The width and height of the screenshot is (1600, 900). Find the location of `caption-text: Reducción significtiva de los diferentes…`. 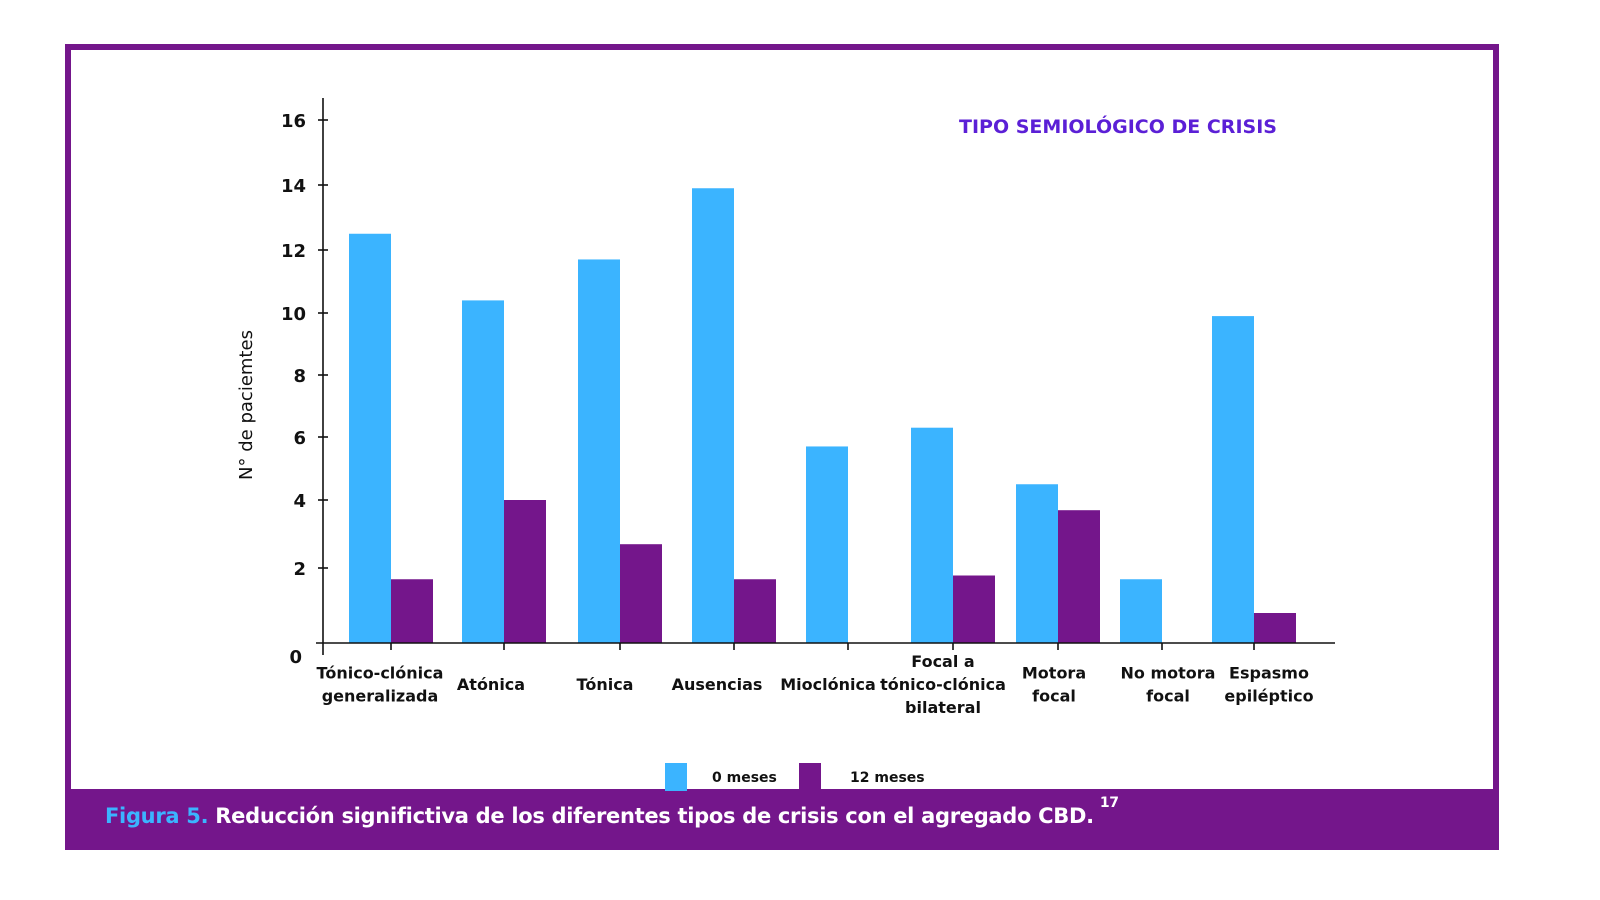

caption-text: Reducción significtiva de los diferentes… is located at coordinates (654, 816).